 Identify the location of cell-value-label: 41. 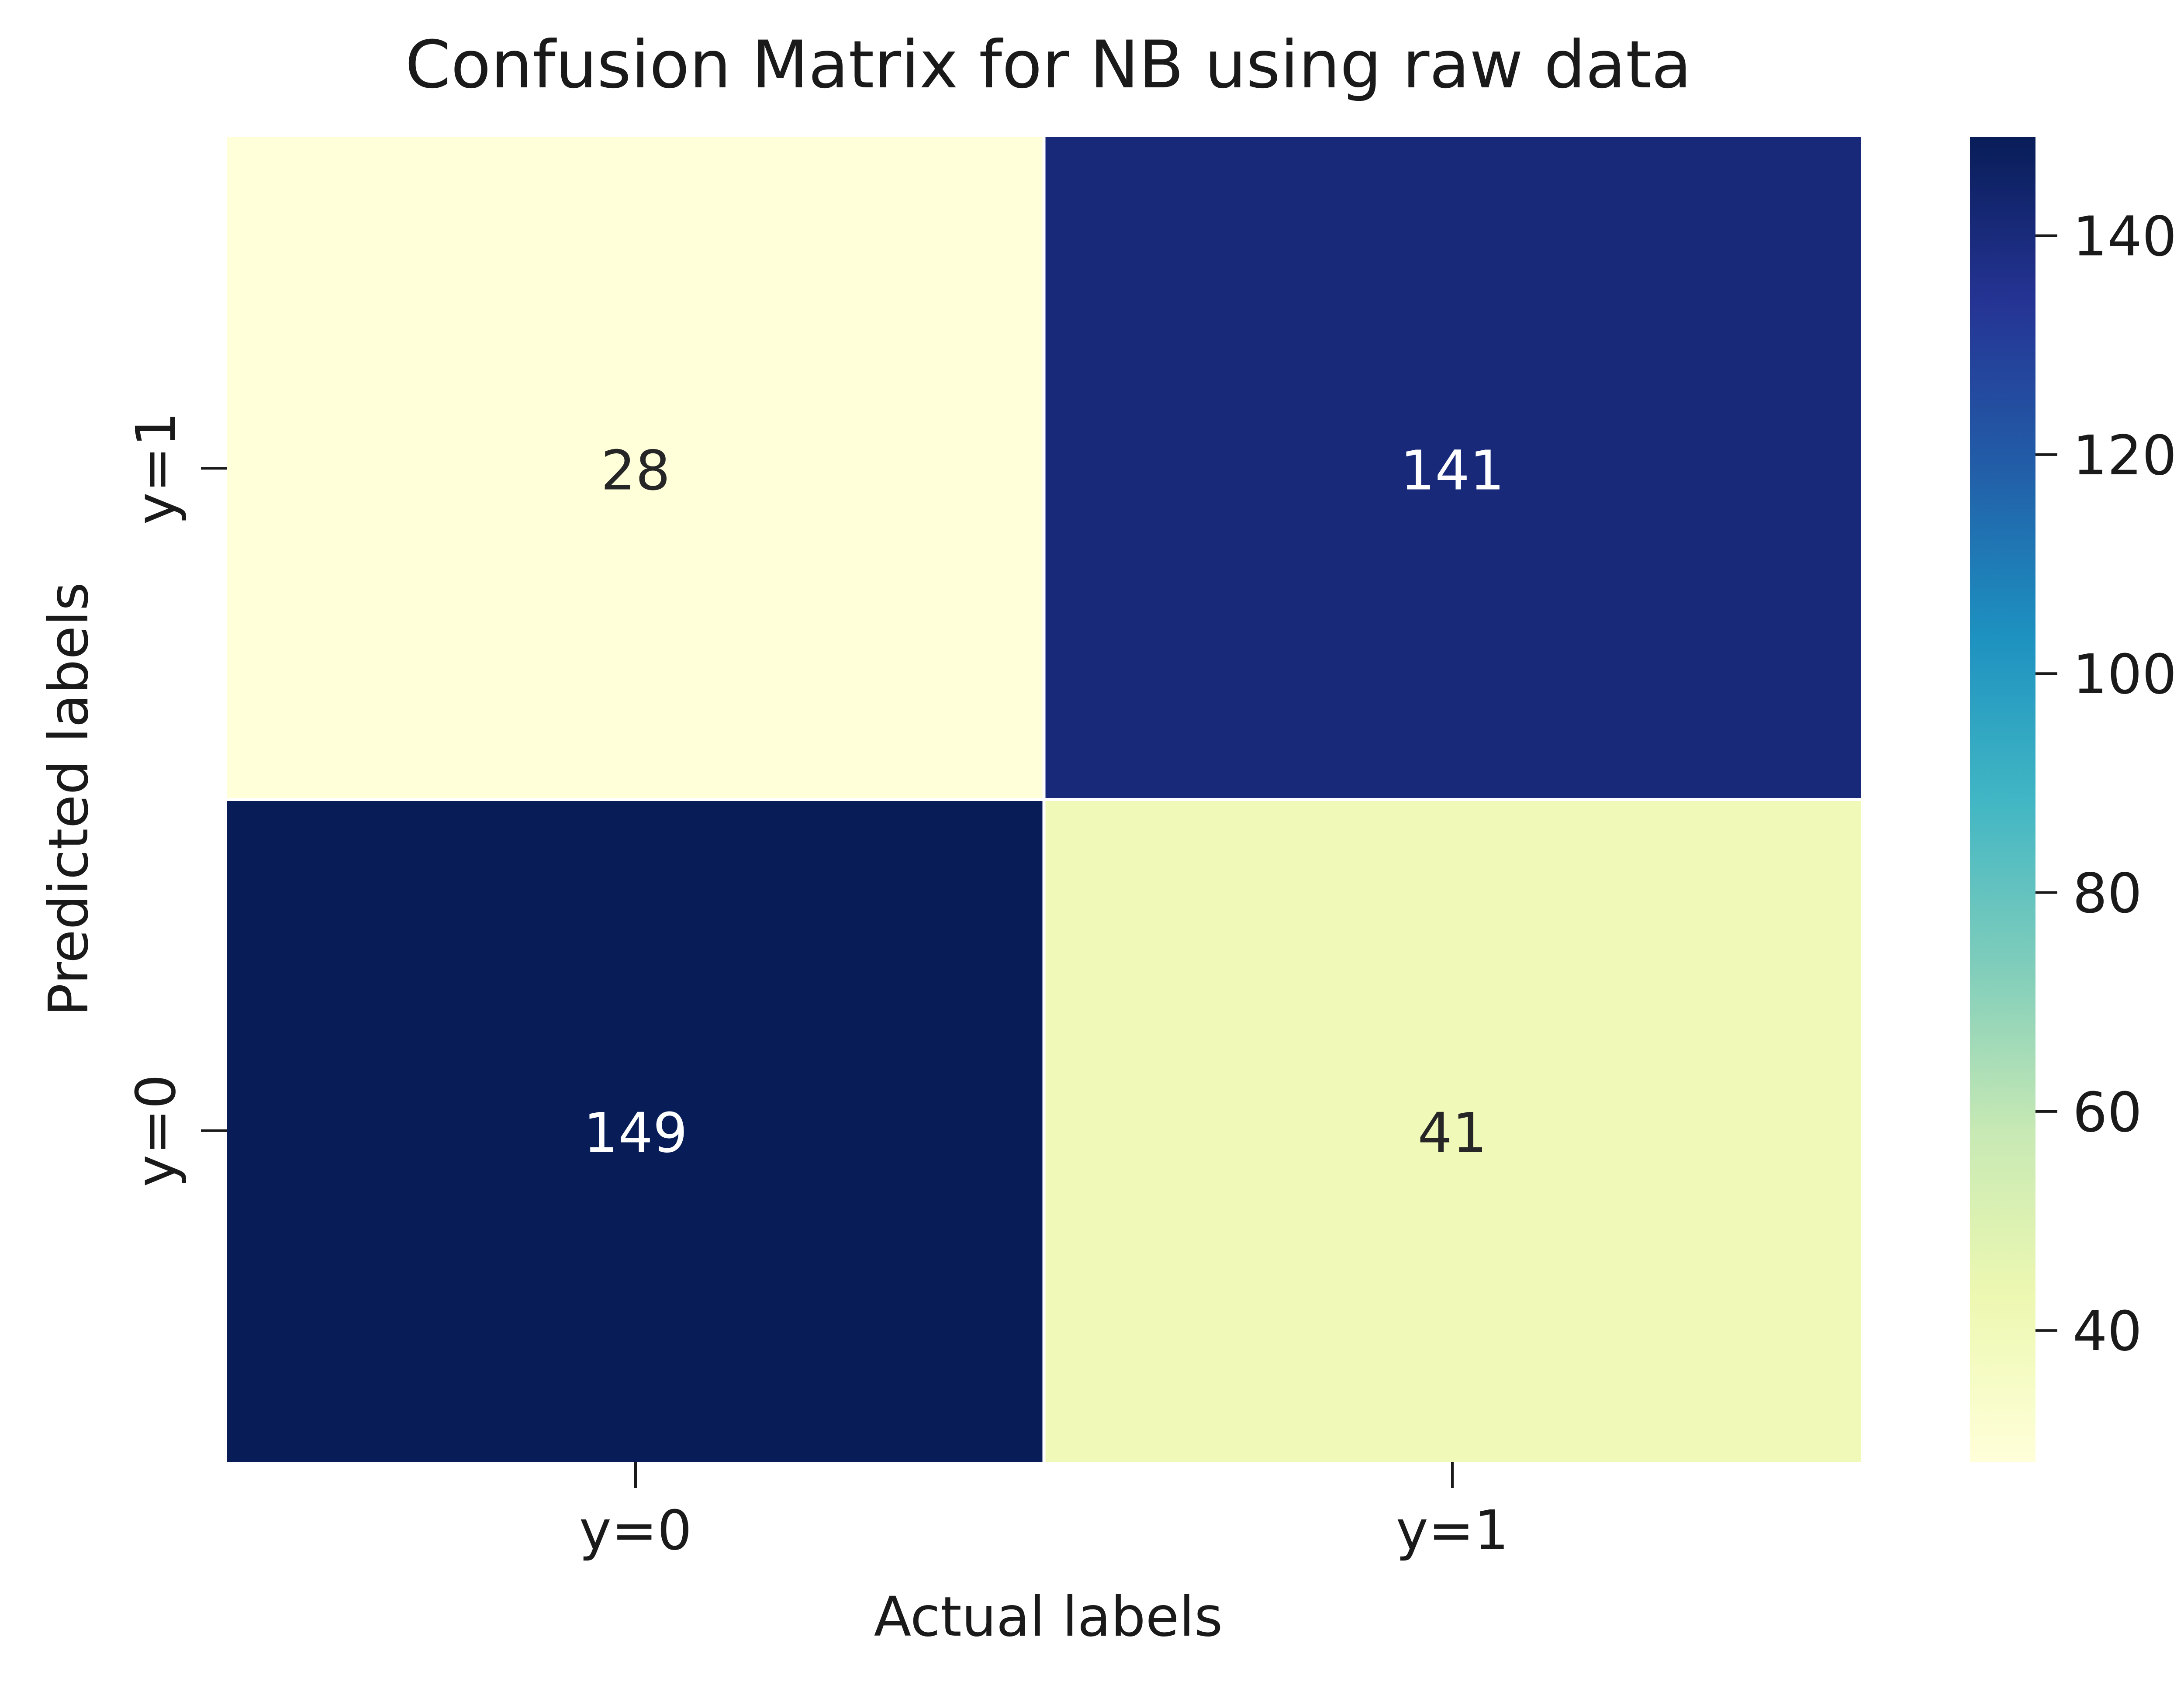
(1452, 1133).